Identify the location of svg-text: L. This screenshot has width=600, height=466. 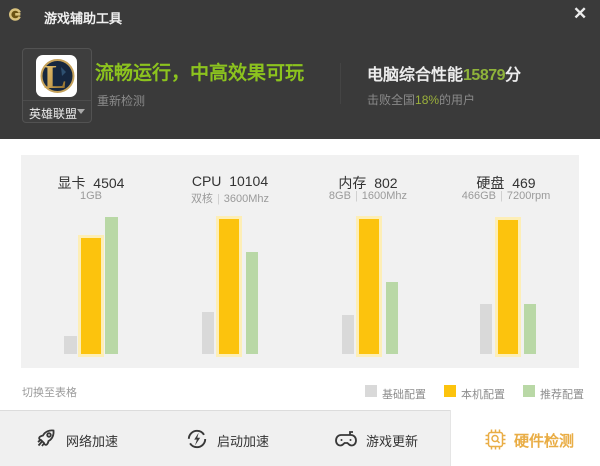
(55, 77).